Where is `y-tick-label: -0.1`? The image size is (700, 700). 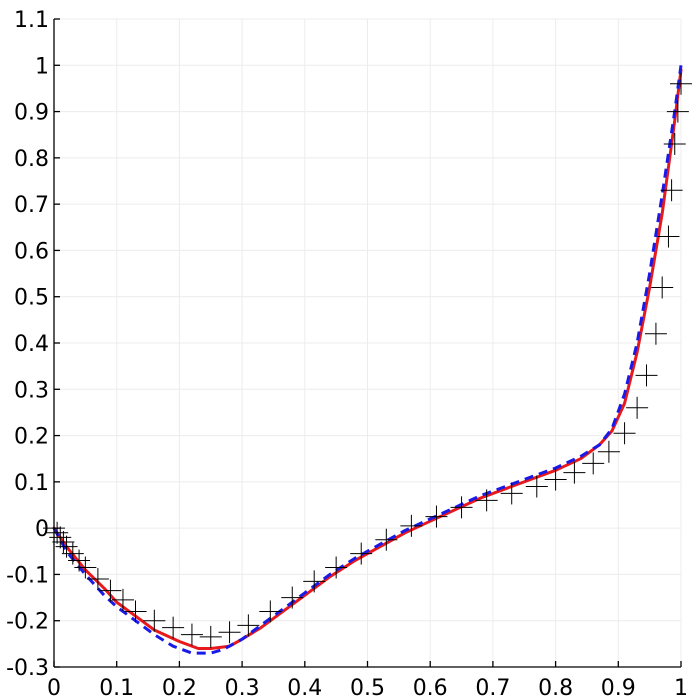
y-tick-label: -0.1 is located at coordinates (27, 575).